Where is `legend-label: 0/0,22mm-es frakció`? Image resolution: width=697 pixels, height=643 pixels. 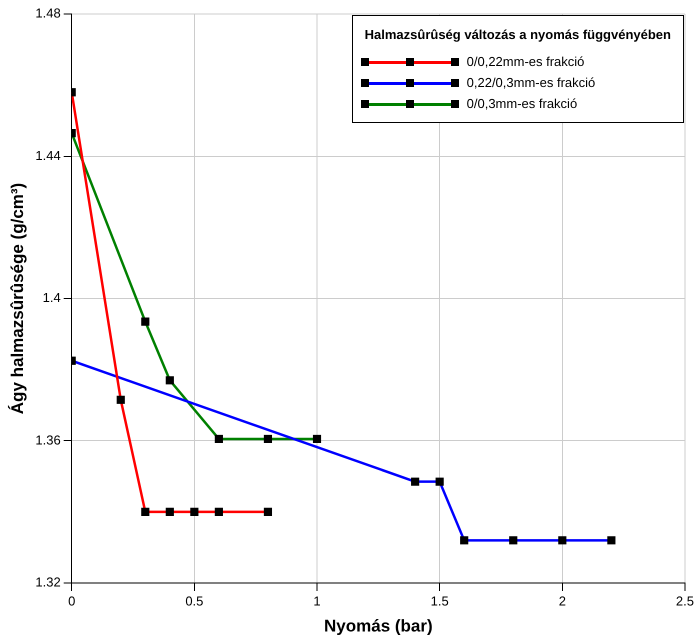
legend-label: 0/0,22mm-es frakció is located at coordinates (525, 62).